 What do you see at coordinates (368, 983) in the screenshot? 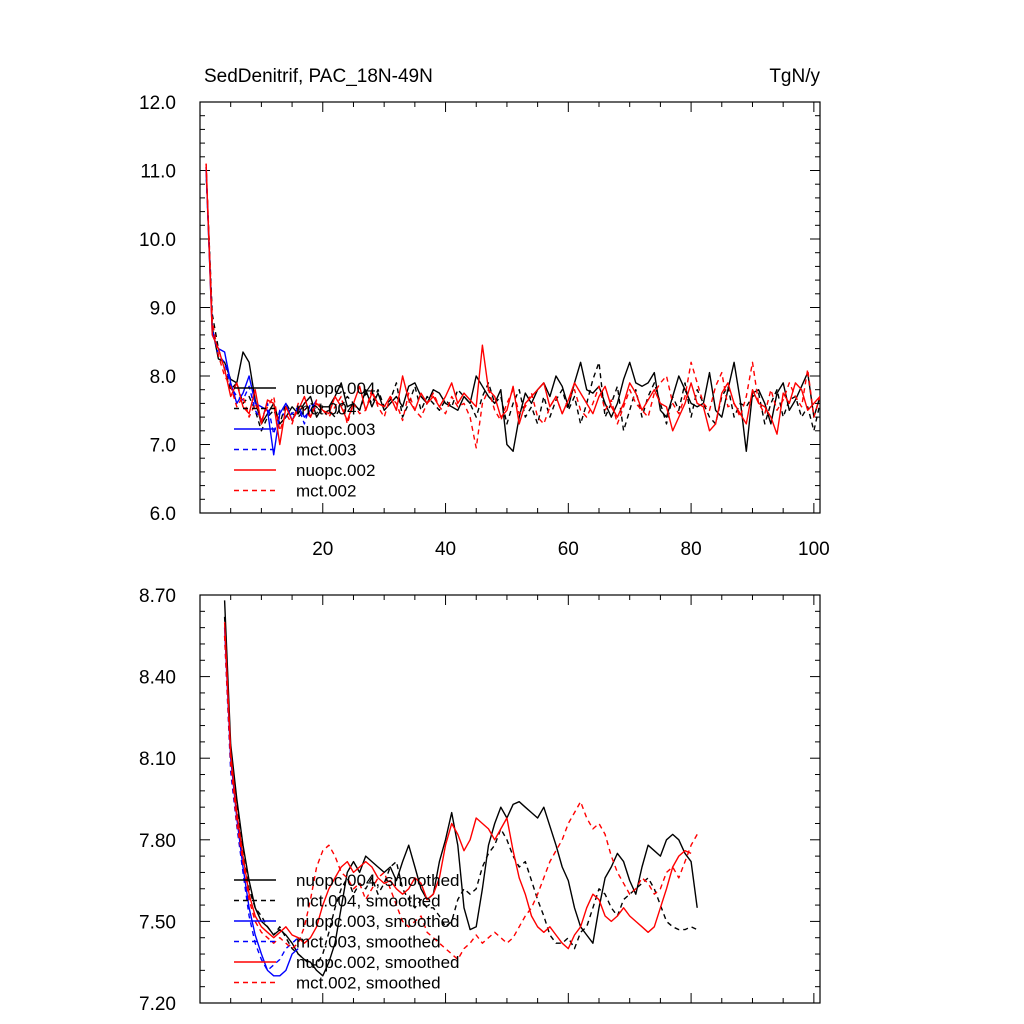
I see `legend-label: mct.002, smoothed` at bounding box center [368, 983].